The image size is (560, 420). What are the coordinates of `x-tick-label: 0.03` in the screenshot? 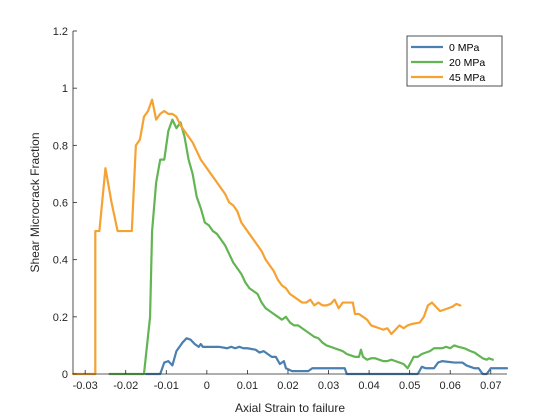 It's located at (328, 386).